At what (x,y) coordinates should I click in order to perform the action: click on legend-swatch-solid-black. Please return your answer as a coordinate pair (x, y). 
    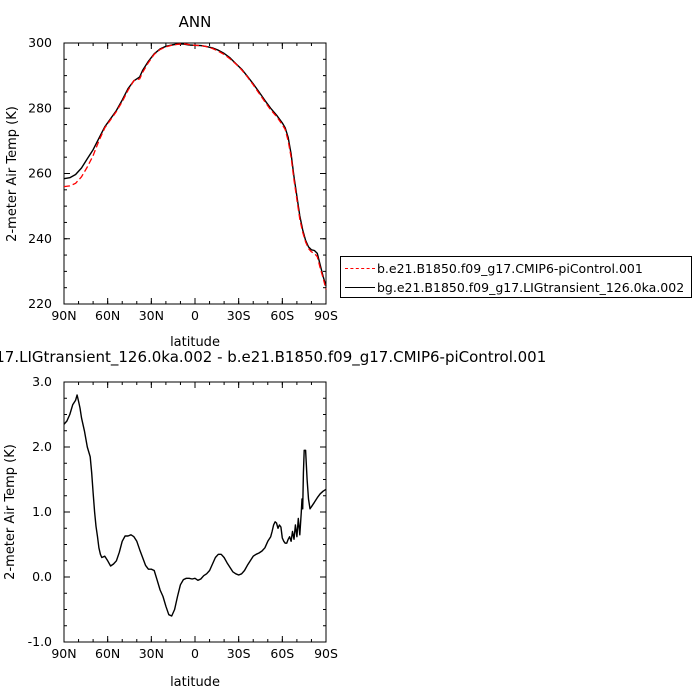
    Looking at the image, I should click on (360, 287).